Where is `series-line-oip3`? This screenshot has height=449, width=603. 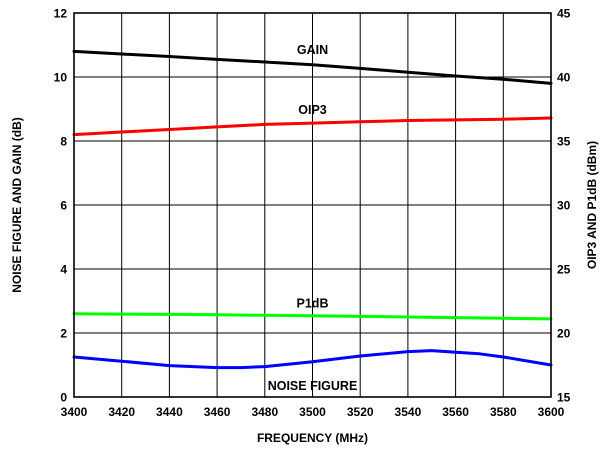 series-line-oip3 is located at coordinates (312, 126).